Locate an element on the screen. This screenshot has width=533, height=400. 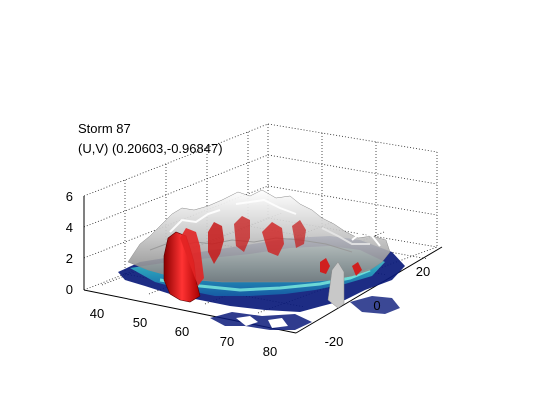
y-tick-label: 20 is located at coordinates (423, 271).